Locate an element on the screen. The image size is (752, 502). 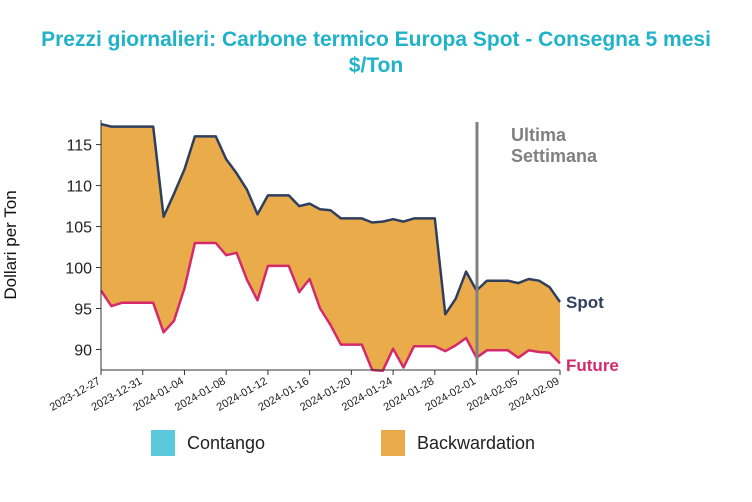
legend-item-backwardation: Backwardation is located at coordinates (458, 443).